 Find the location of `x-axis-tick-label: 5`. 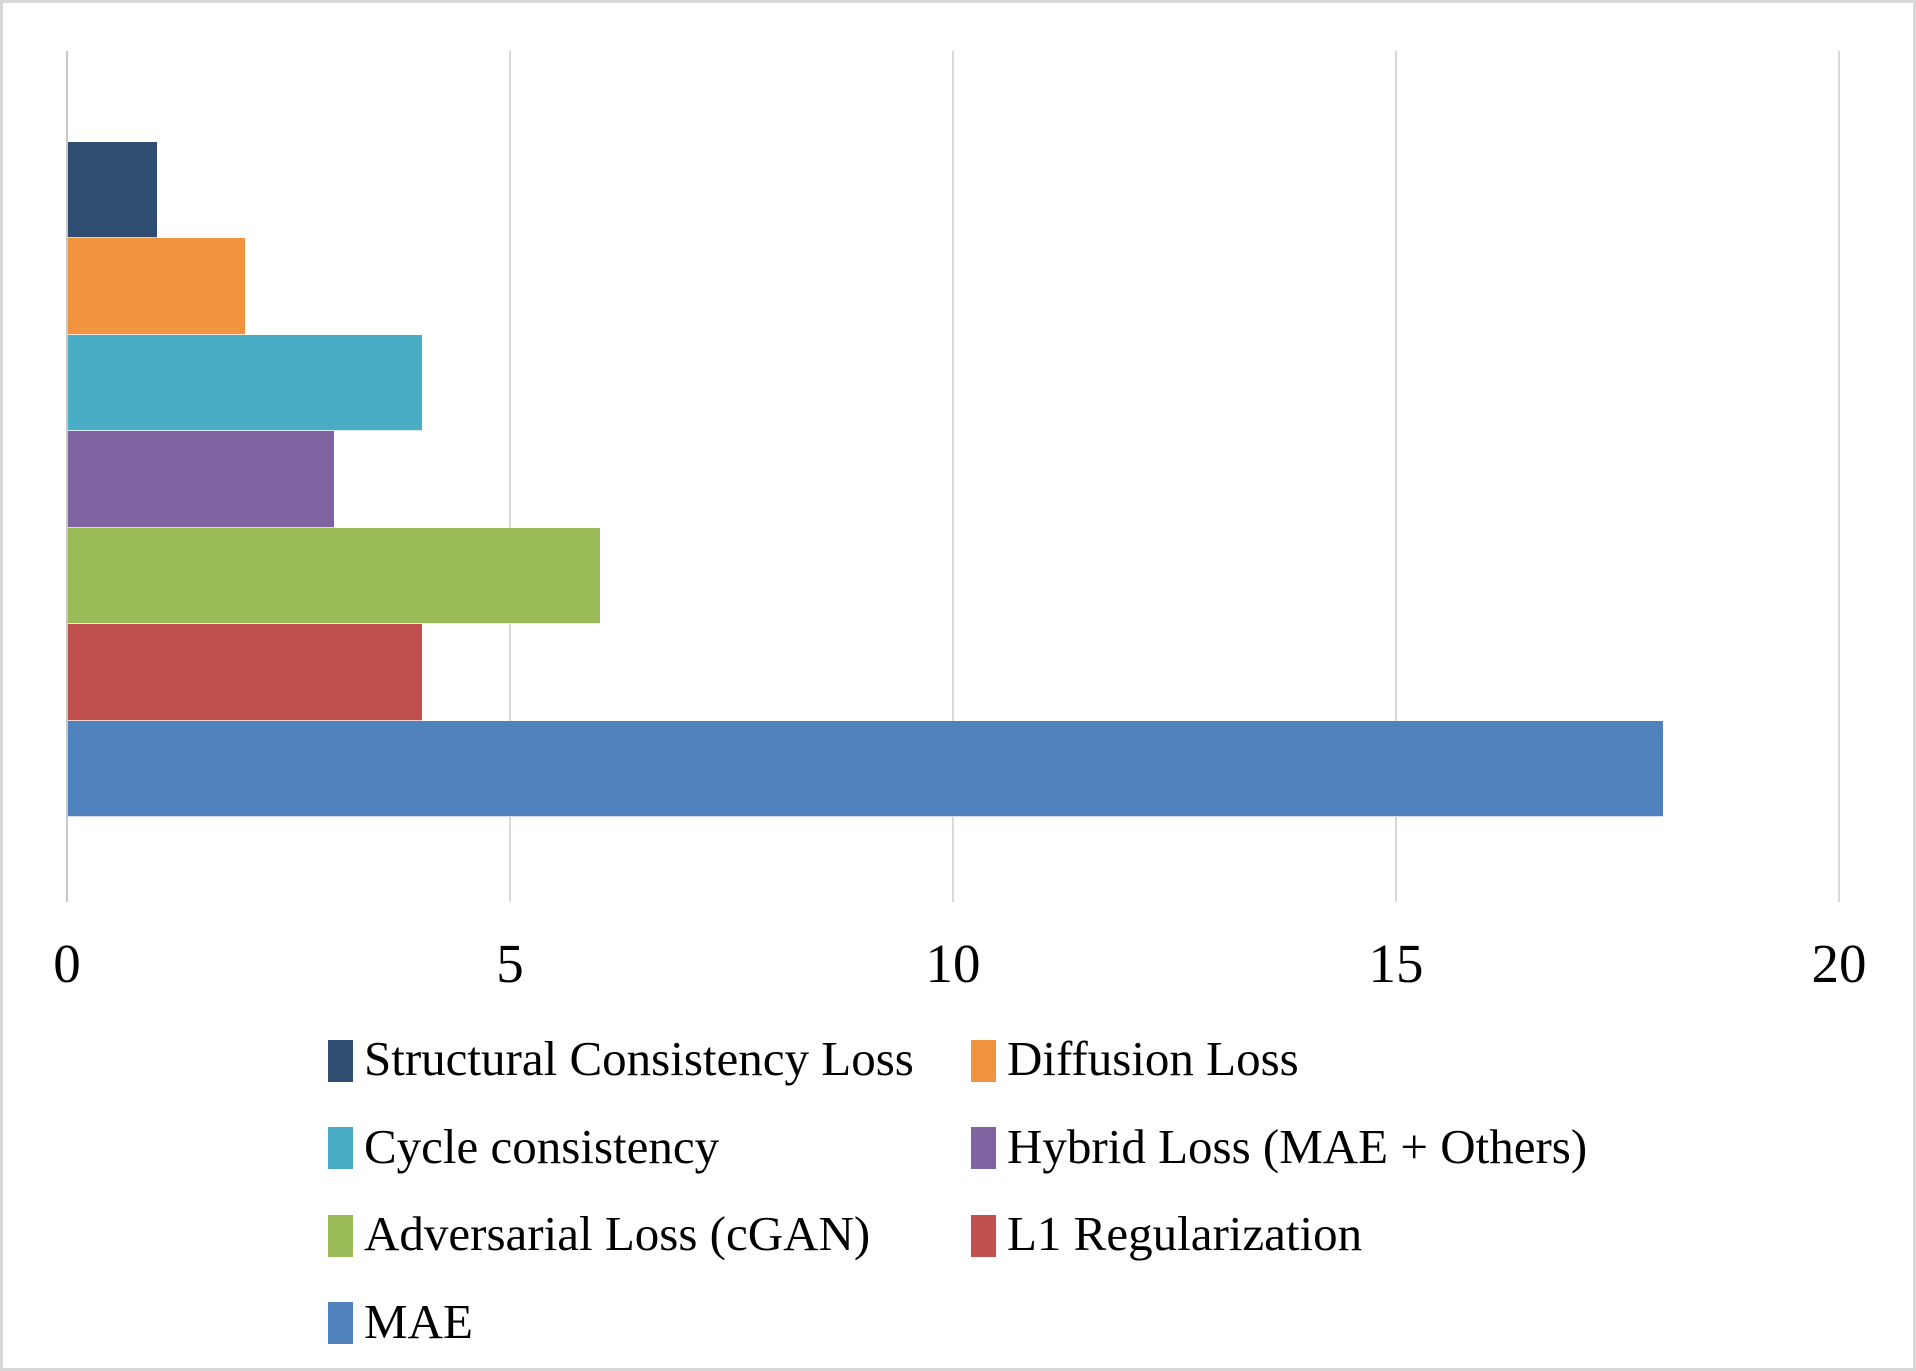

x-axis-tick-label: 5 is located at coordinates (510, 963).